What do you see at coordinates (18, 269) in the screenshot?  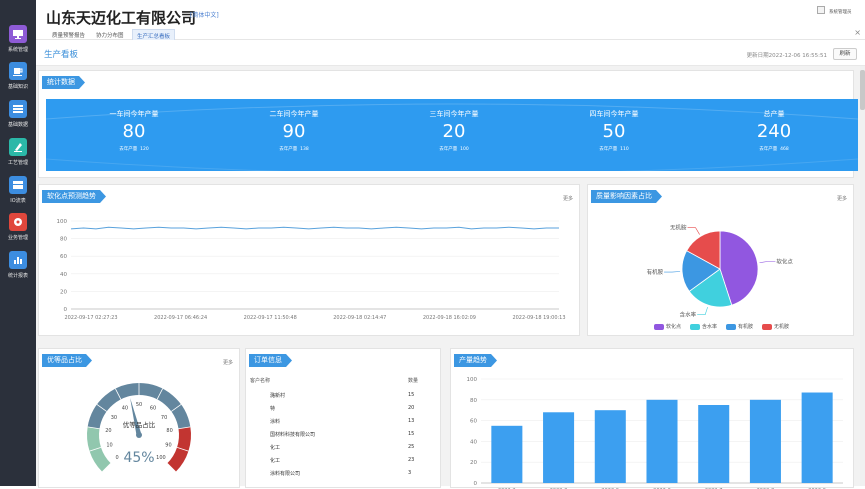 I see `sidebar-item-reports: 统计报表` at bounding box center [18, 269].